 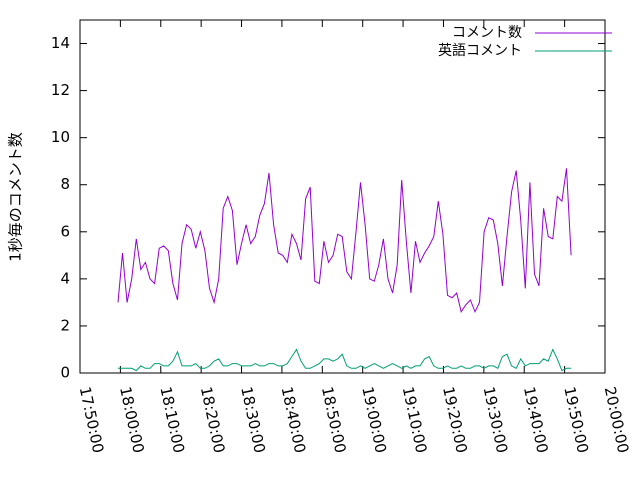 I want to click on x-tick-label: 19:50:00, so click(x=576, y=420).